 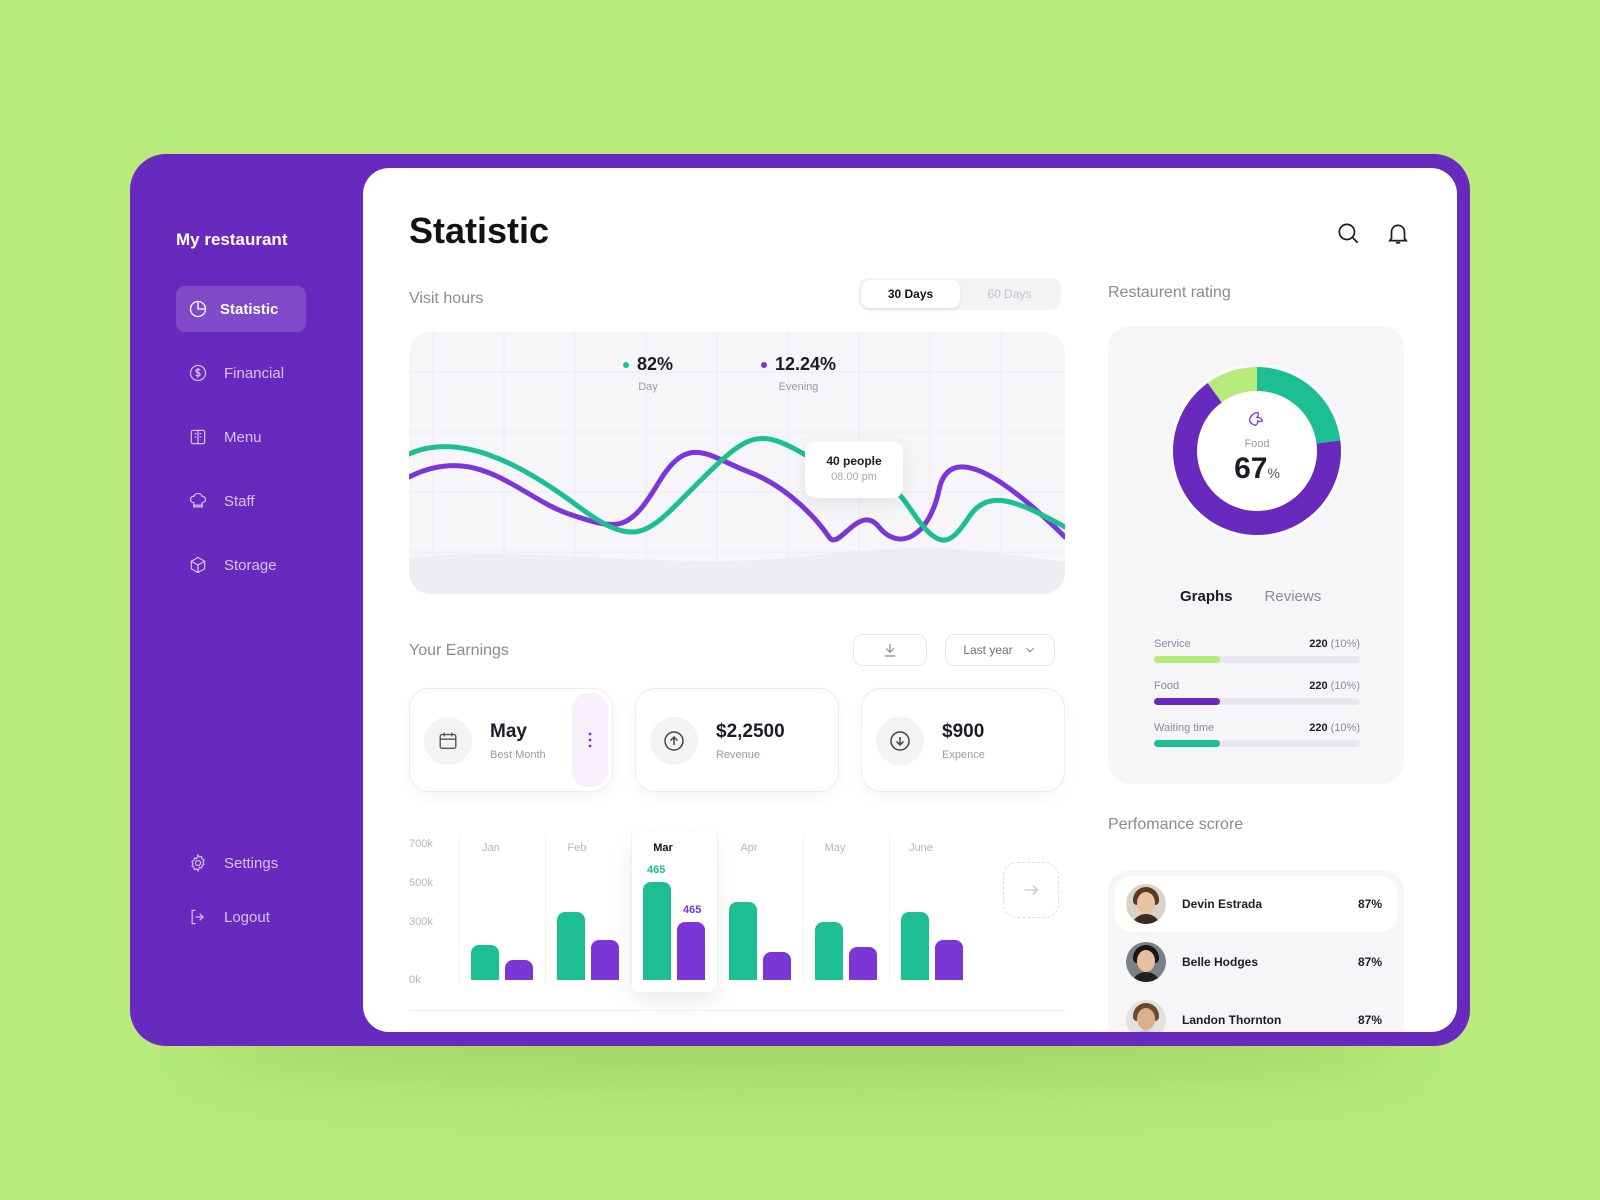 I want to click on download-button, so click(x=890, y=650).